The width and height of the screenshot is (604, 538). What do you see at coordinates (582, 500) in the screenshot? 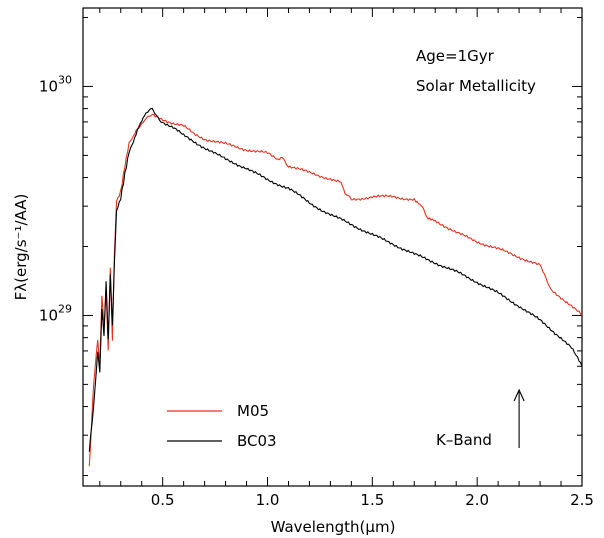
I see `x-tick-label: 2.5` at bounding box center [582, 500].